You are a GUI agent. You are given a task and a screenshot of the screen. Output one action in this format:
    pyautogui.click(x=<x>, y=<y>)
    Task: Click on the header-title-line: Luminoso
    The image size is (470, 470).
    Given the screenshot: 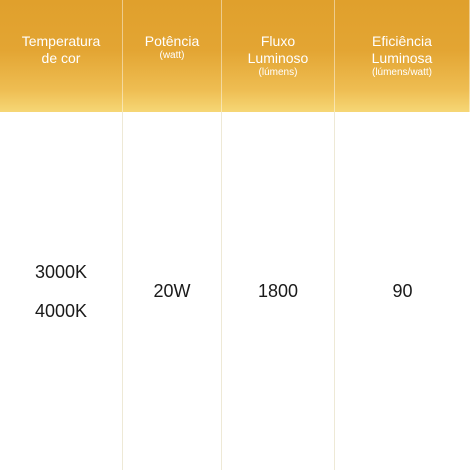 What is the action you would take?
    pyautogui.click(x=278, y=58)
    